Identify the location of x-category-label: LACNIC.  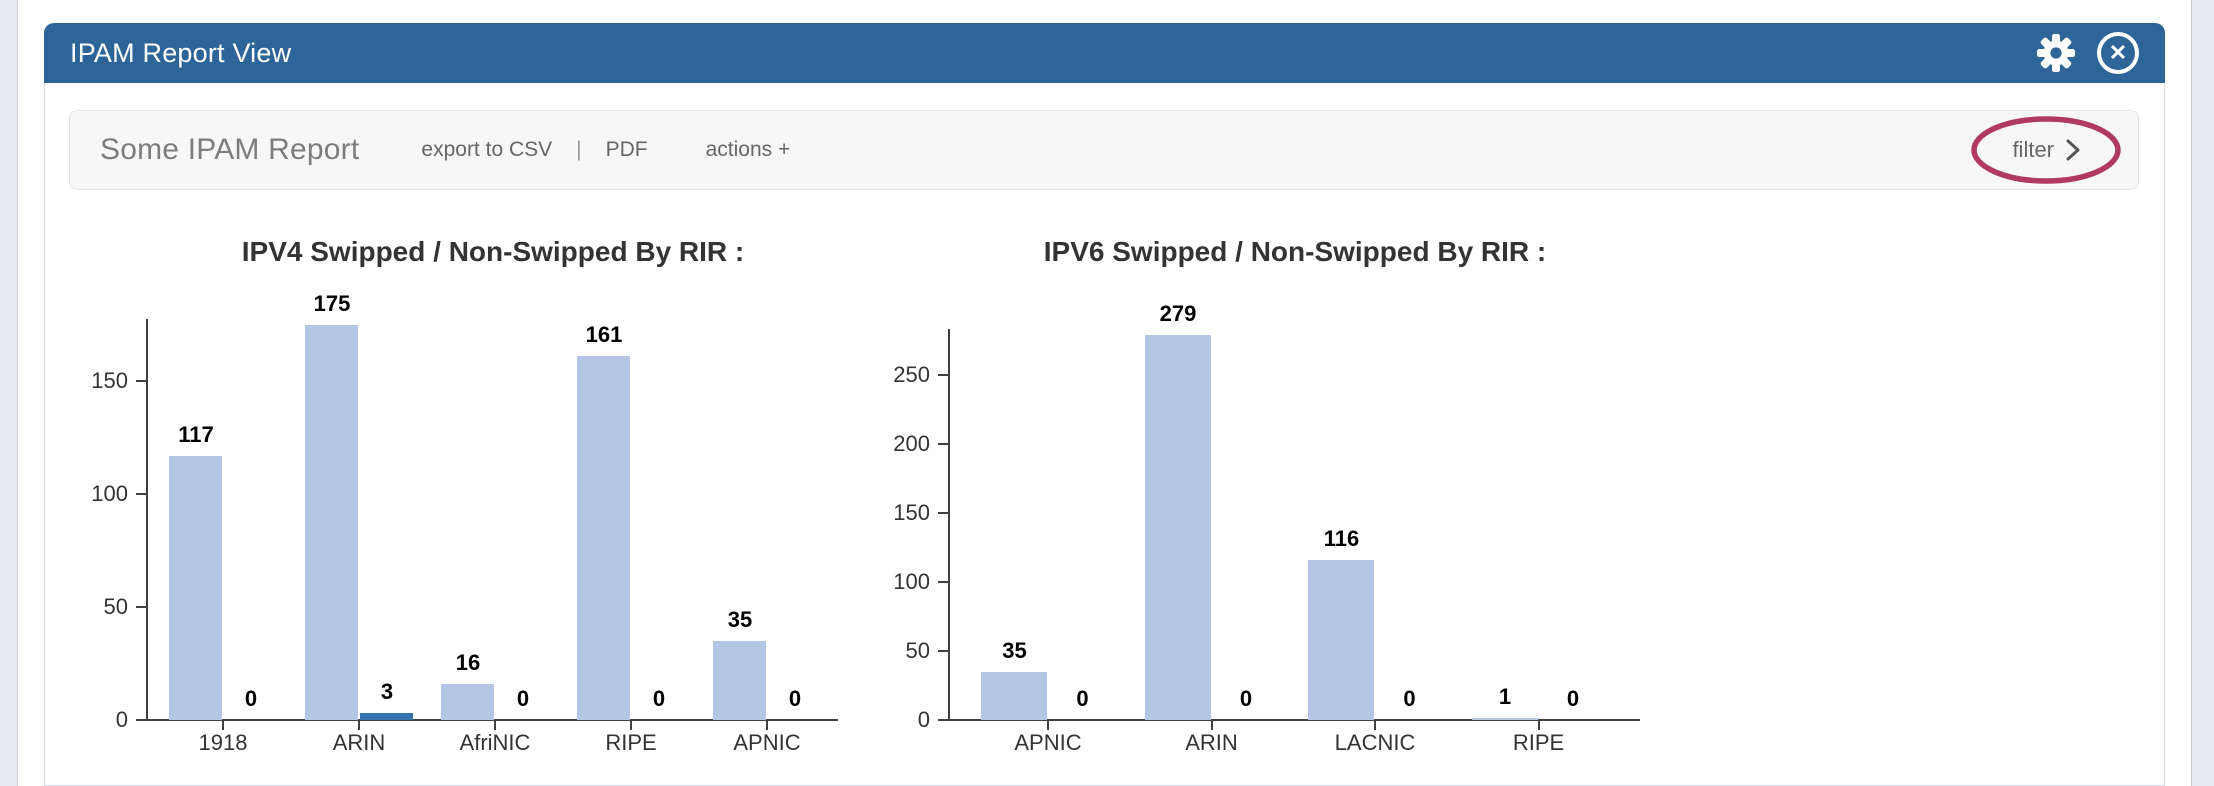
(1375, 742).